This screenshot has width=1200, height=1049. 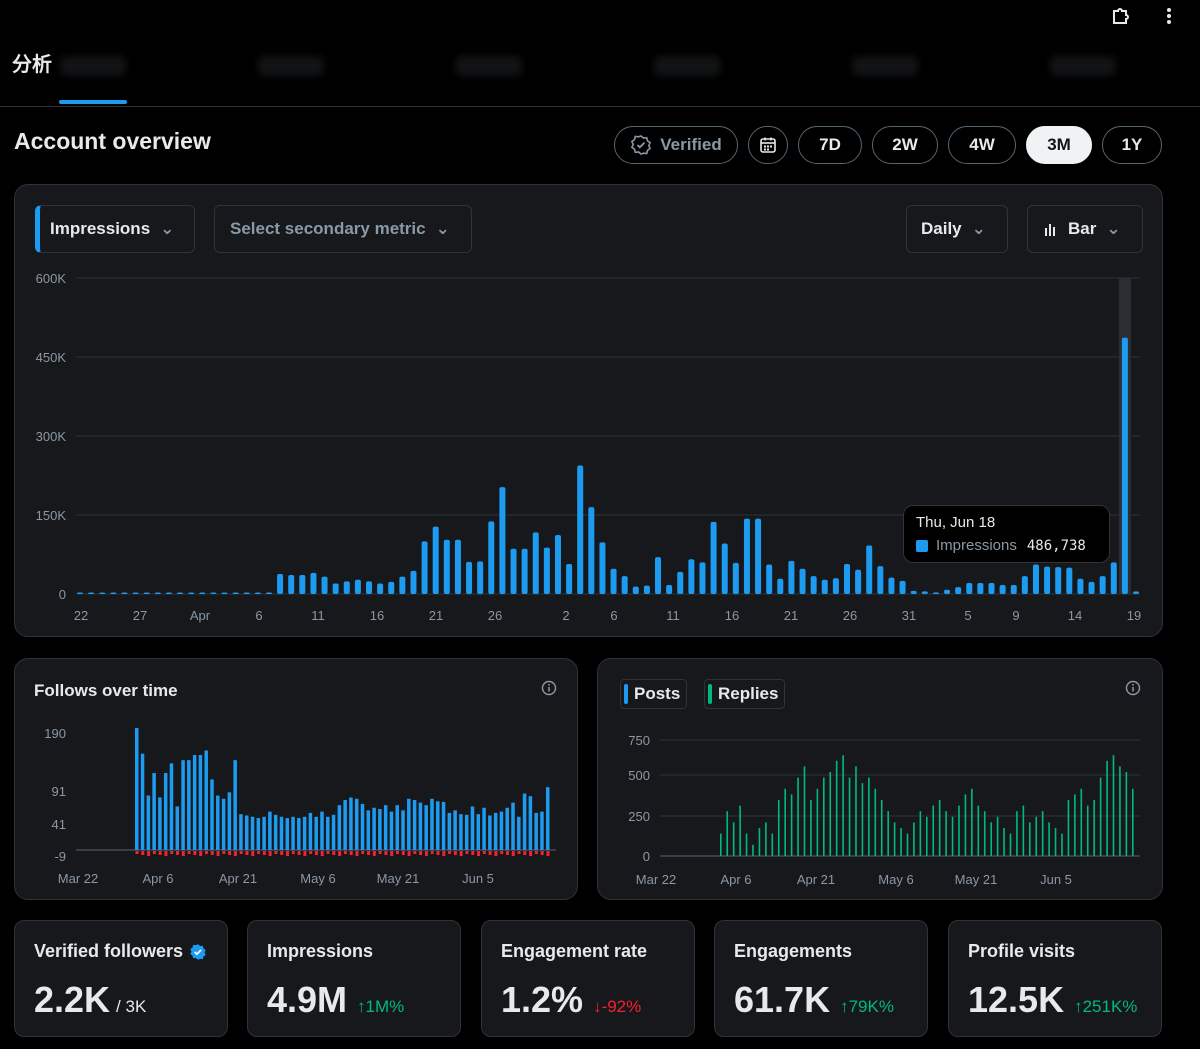 I want to click on extension-icon, so click(x=1121, y=16).